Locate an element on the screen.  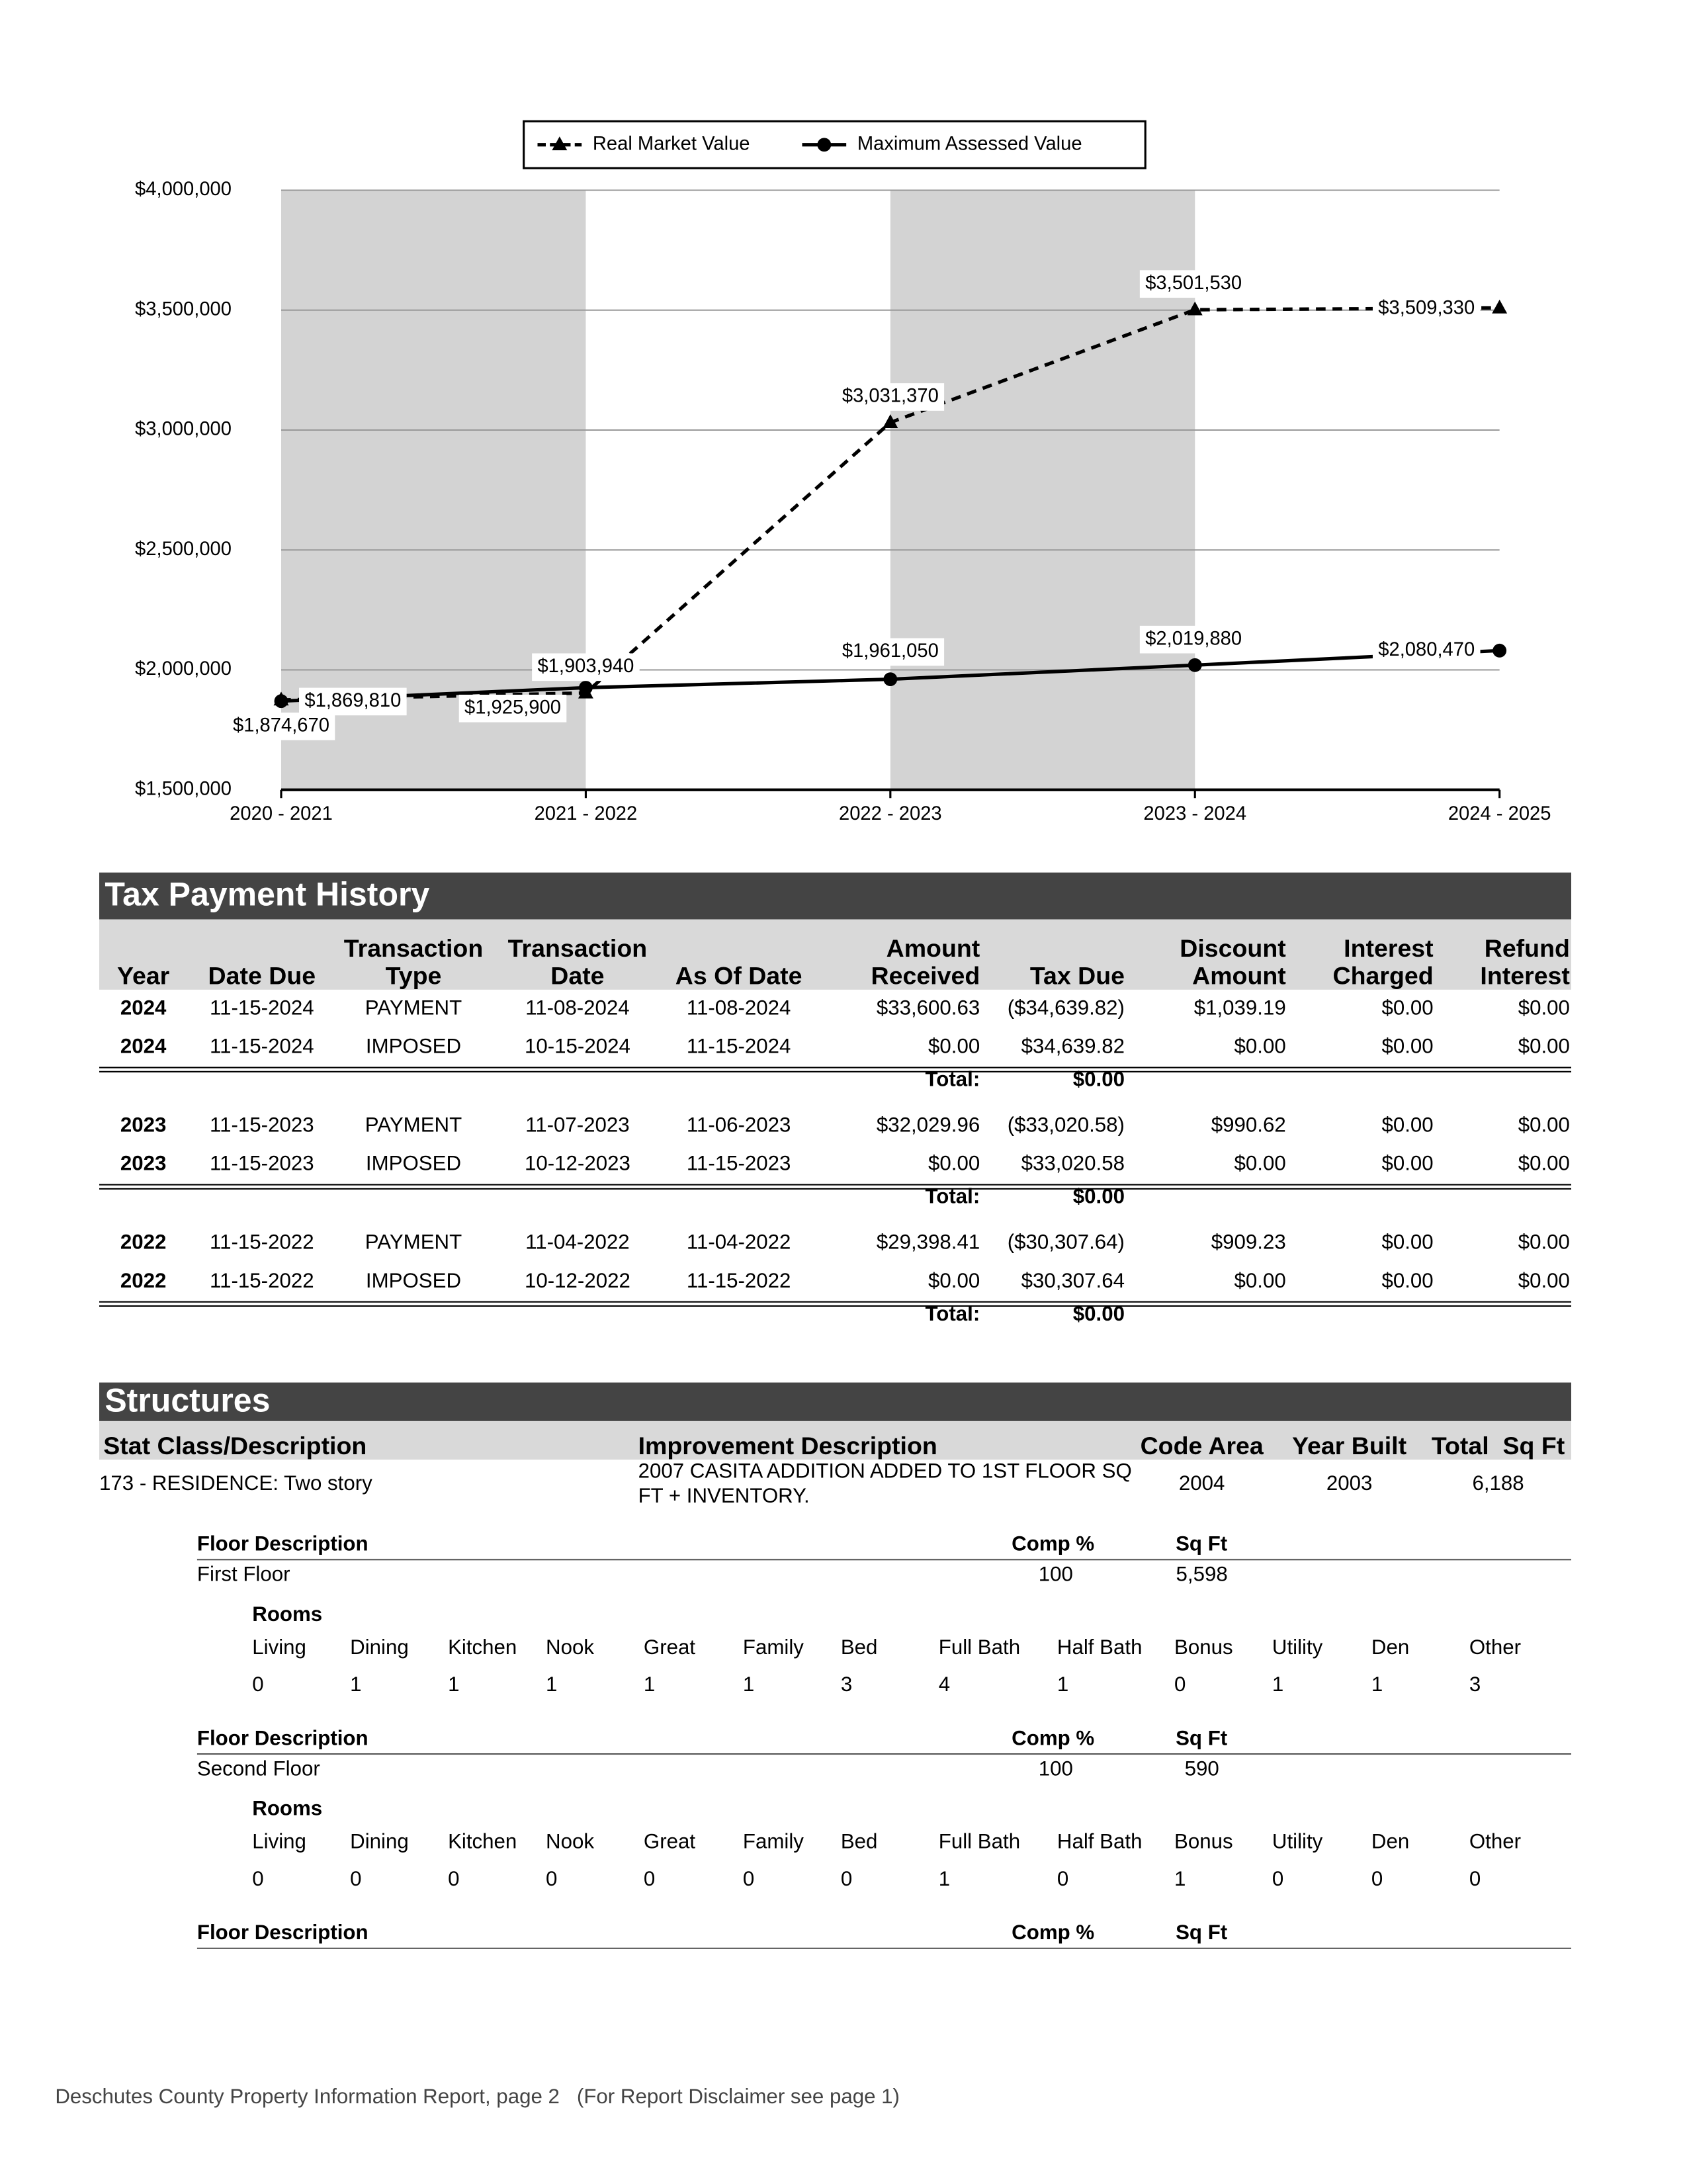
section-title: Tax Payment History is located at coordinates (835, 896).